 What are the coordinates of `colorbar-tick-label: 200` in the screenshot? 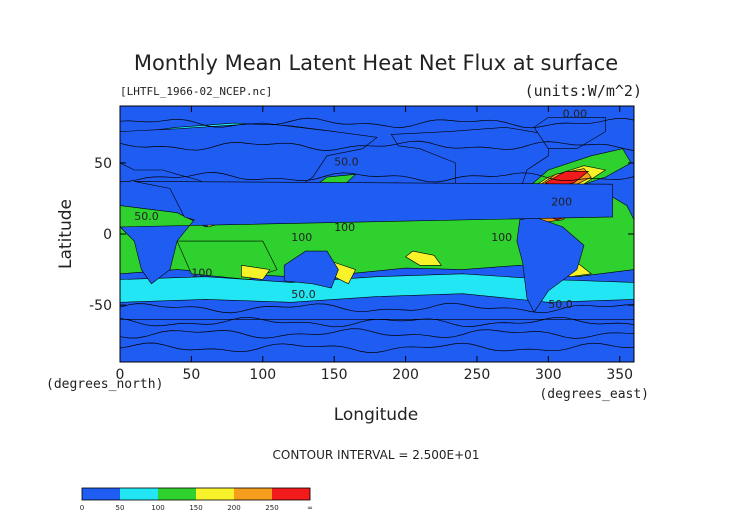 It's located at (233, 508).